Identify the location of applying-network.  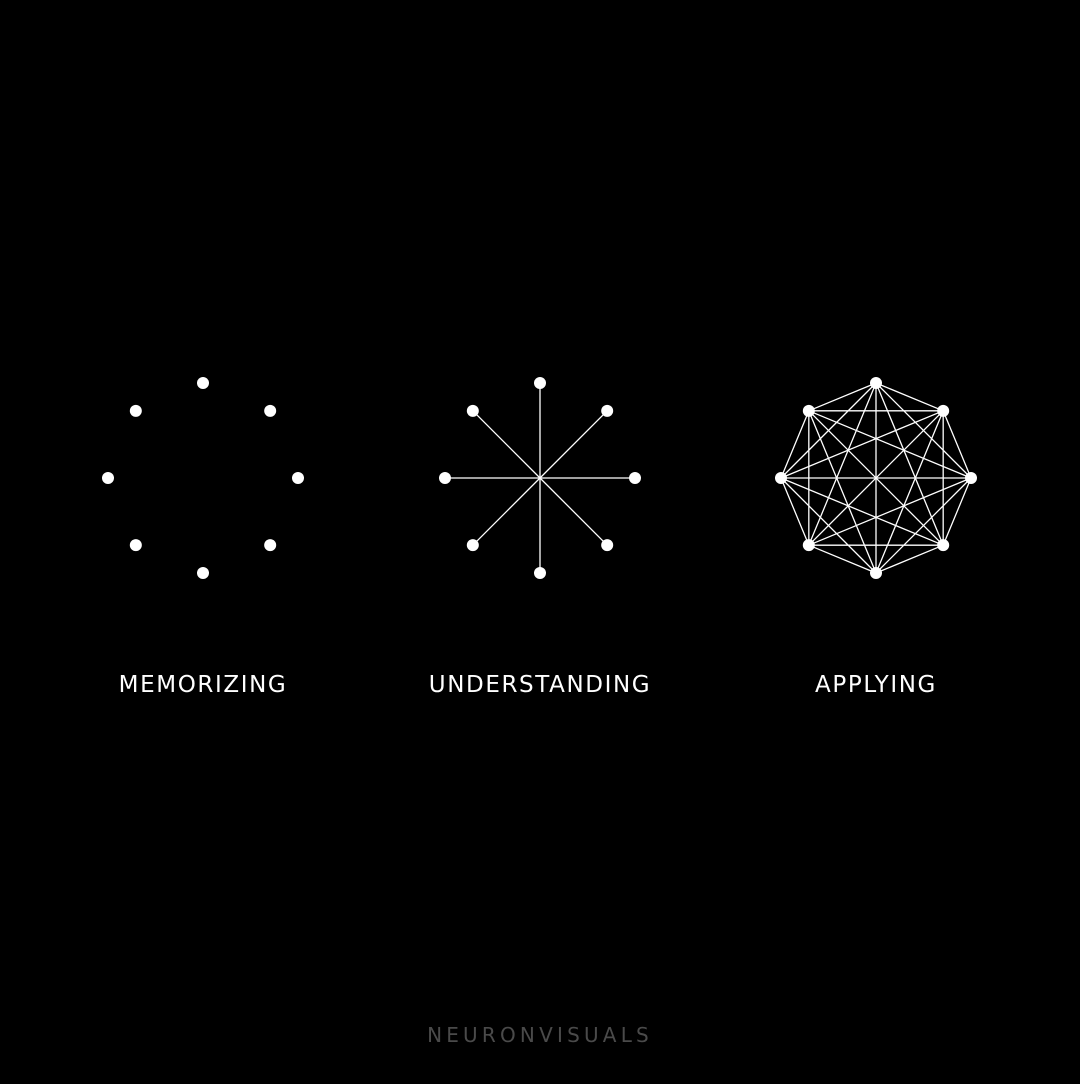
(876, 478).